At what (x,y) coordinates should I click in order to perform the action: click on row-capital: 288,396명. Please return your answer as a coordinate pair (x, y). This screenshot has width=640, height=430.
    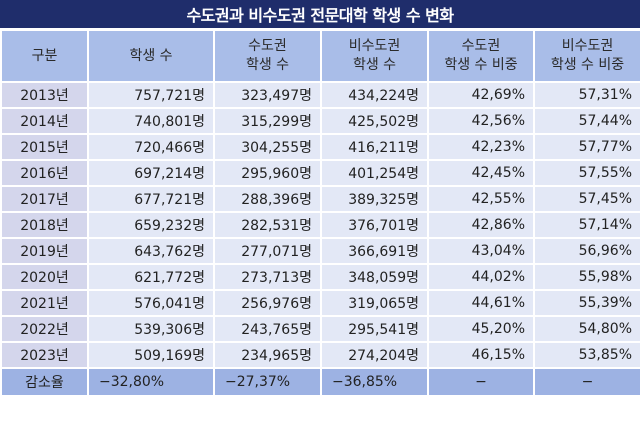
    Looking at the image, I should click on (267, 199).